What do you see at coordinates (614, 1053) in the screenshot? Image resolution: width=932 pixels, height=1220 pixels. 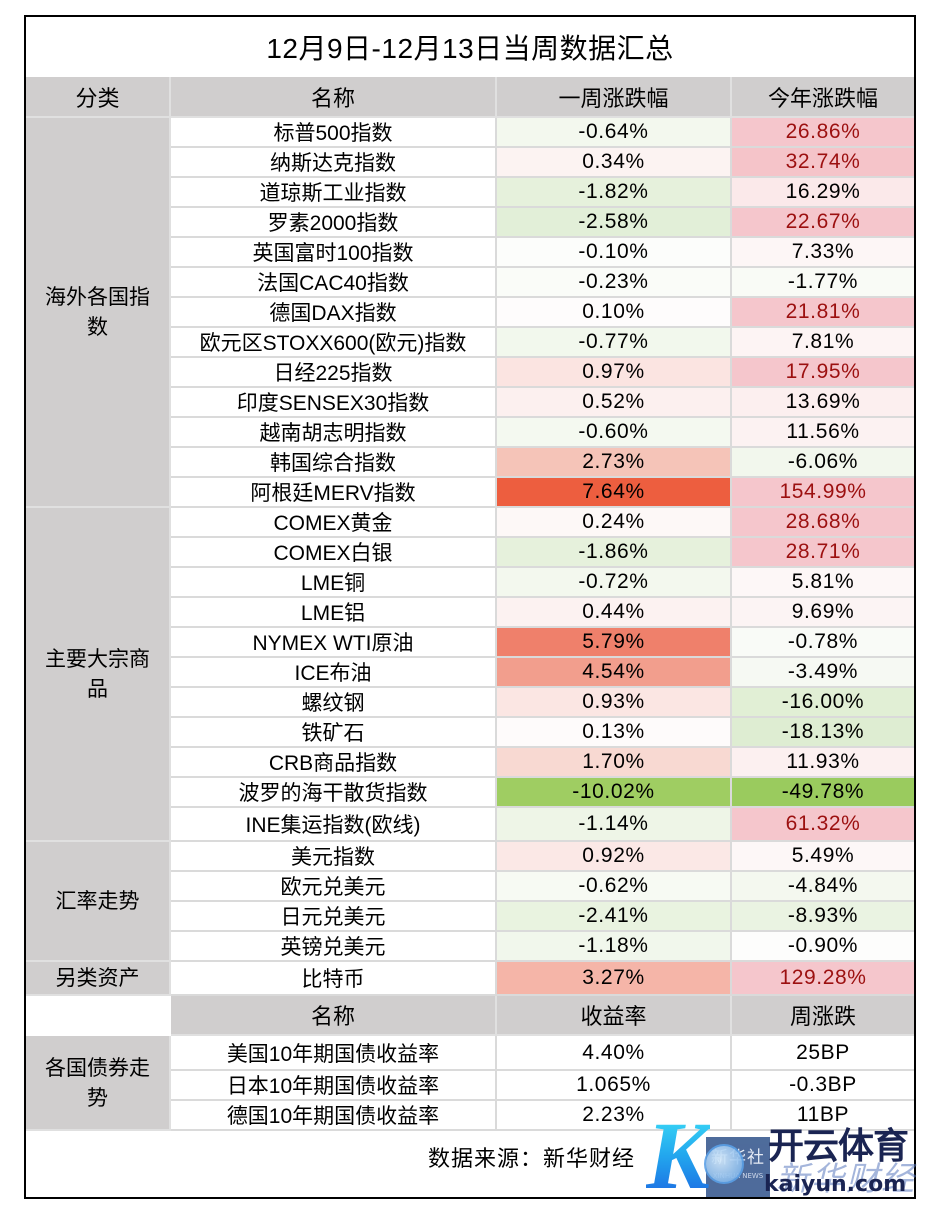 I see `bond-yield-cell: 4.40%` at bounding box center [614, 1053].